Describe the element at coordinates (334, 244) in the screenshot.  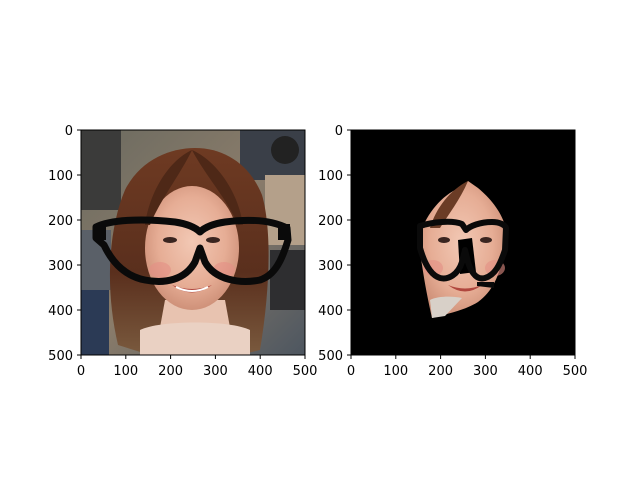
I see `right-y-axis: 0 100 200 300 400 500` at that location.